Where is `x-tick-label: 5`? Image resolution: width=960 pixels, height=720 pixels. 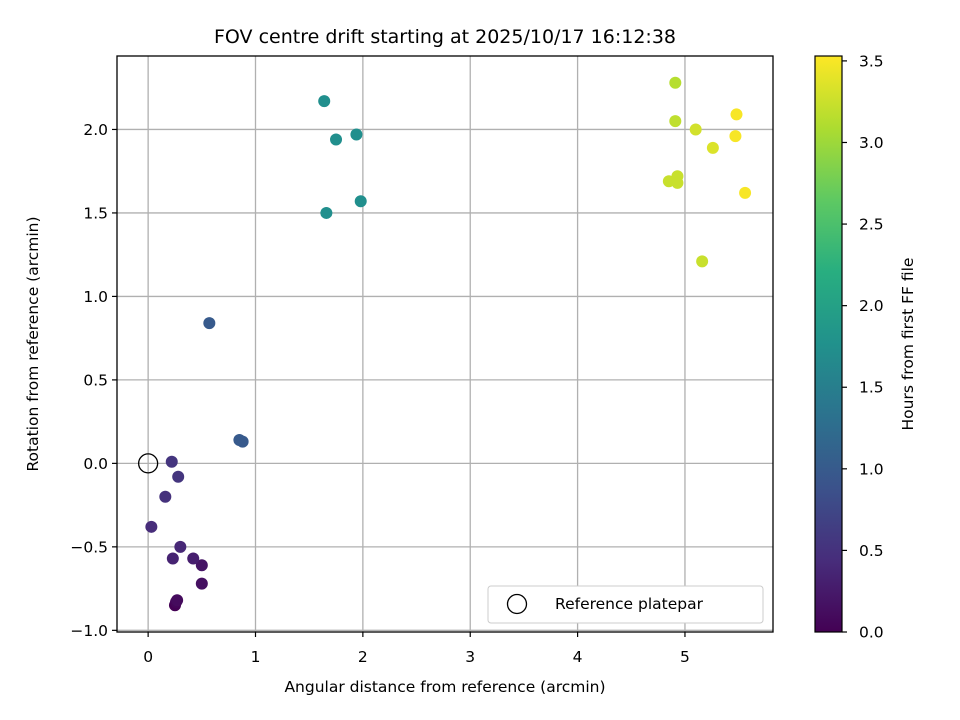 x-tick-label: 5 is located at coordinates (685, 657).